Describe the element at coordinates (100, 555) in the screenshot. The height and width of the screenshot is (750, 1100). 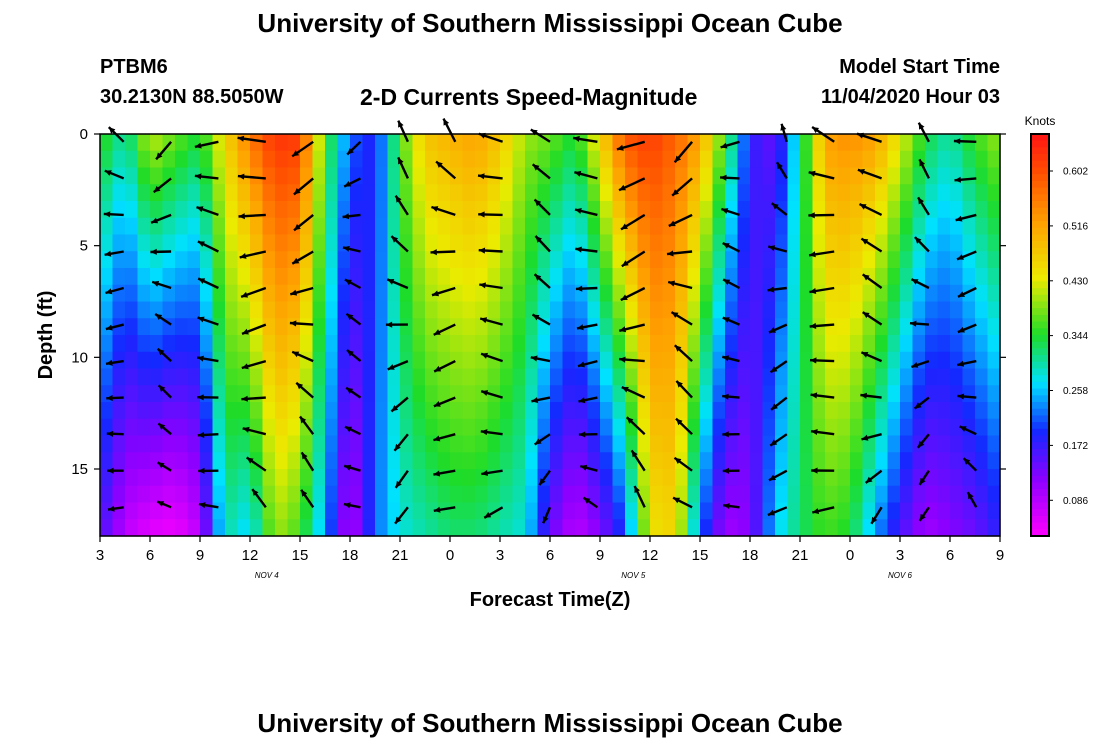
I see `x-tick-label: 3` at that location.